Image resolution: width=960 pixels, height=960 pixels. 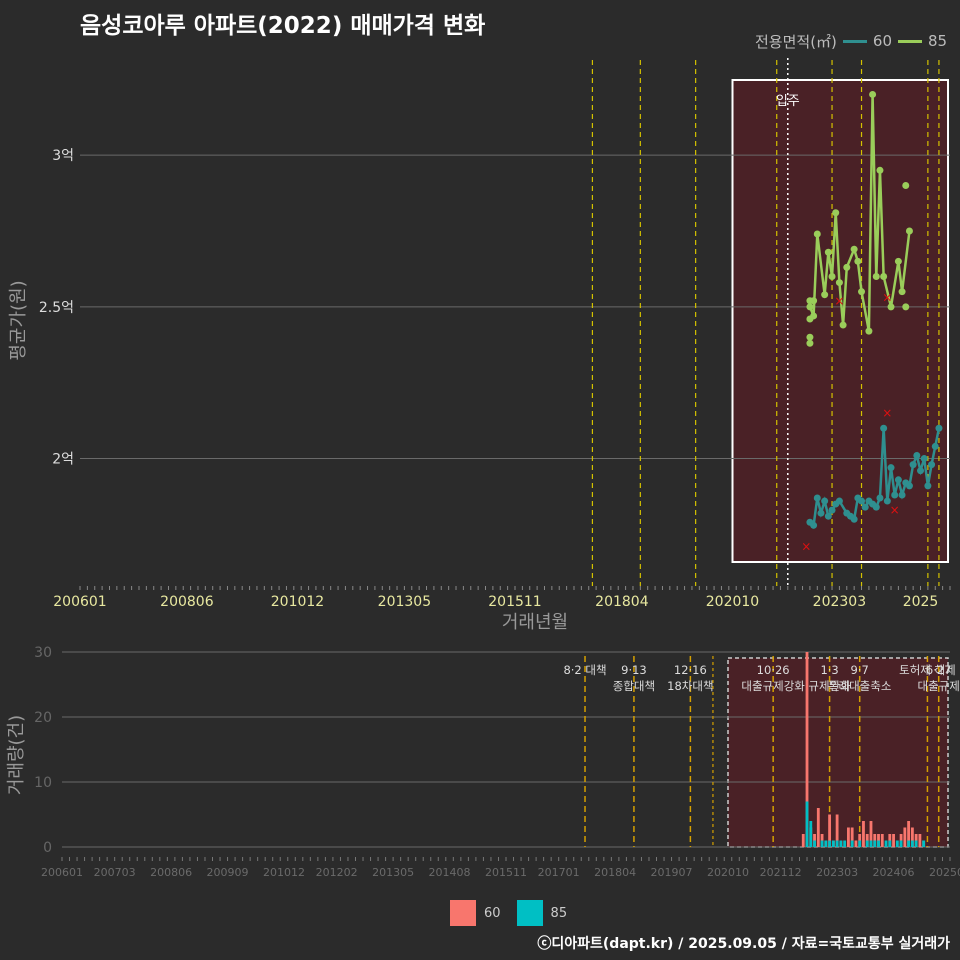 What do you see at coordinates (788, 101) in the screenshot?
I see `move-in-label: 입주` at bounding box center [788, 101].